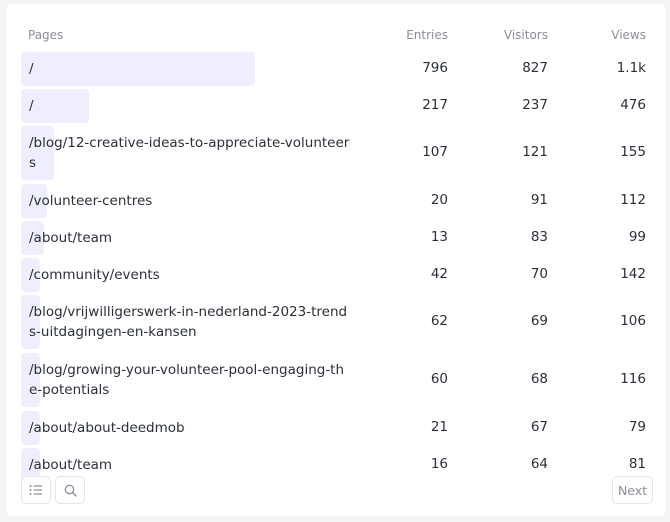 This screenshot has width=670, height=522. Describe the element at coordinates (539, 237) in the screenshot. I see `visitors-value: 83` at that location.